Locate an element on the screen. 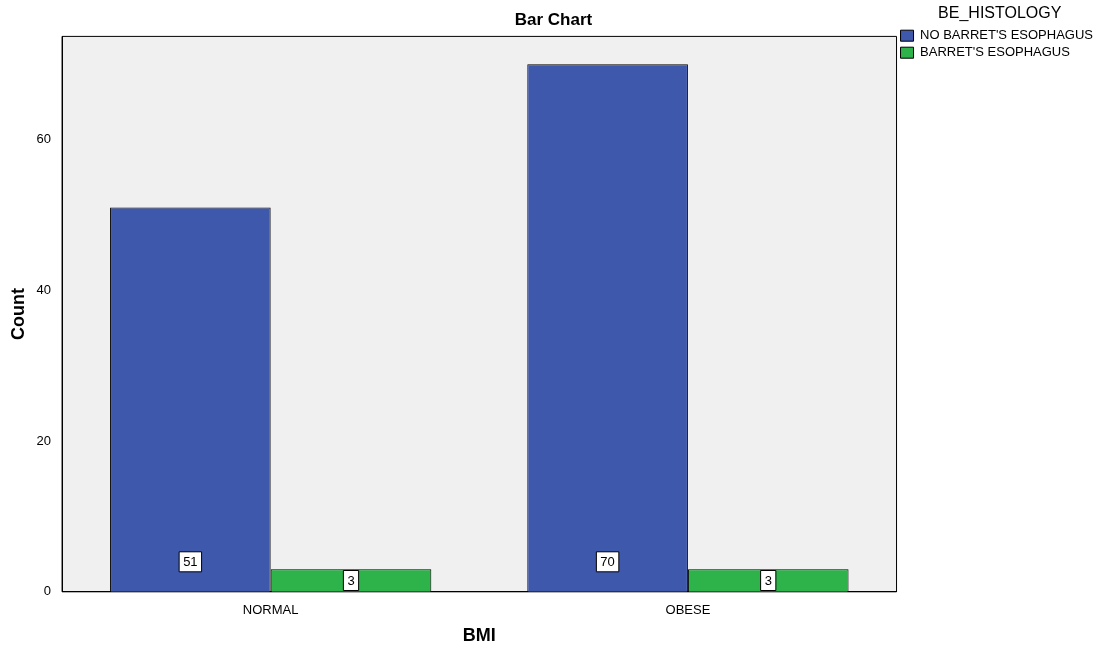 Image resolution: width=1103 pixels, height=651 pixels. x-tick-label: OBESE is located at coordinates (688, 610).